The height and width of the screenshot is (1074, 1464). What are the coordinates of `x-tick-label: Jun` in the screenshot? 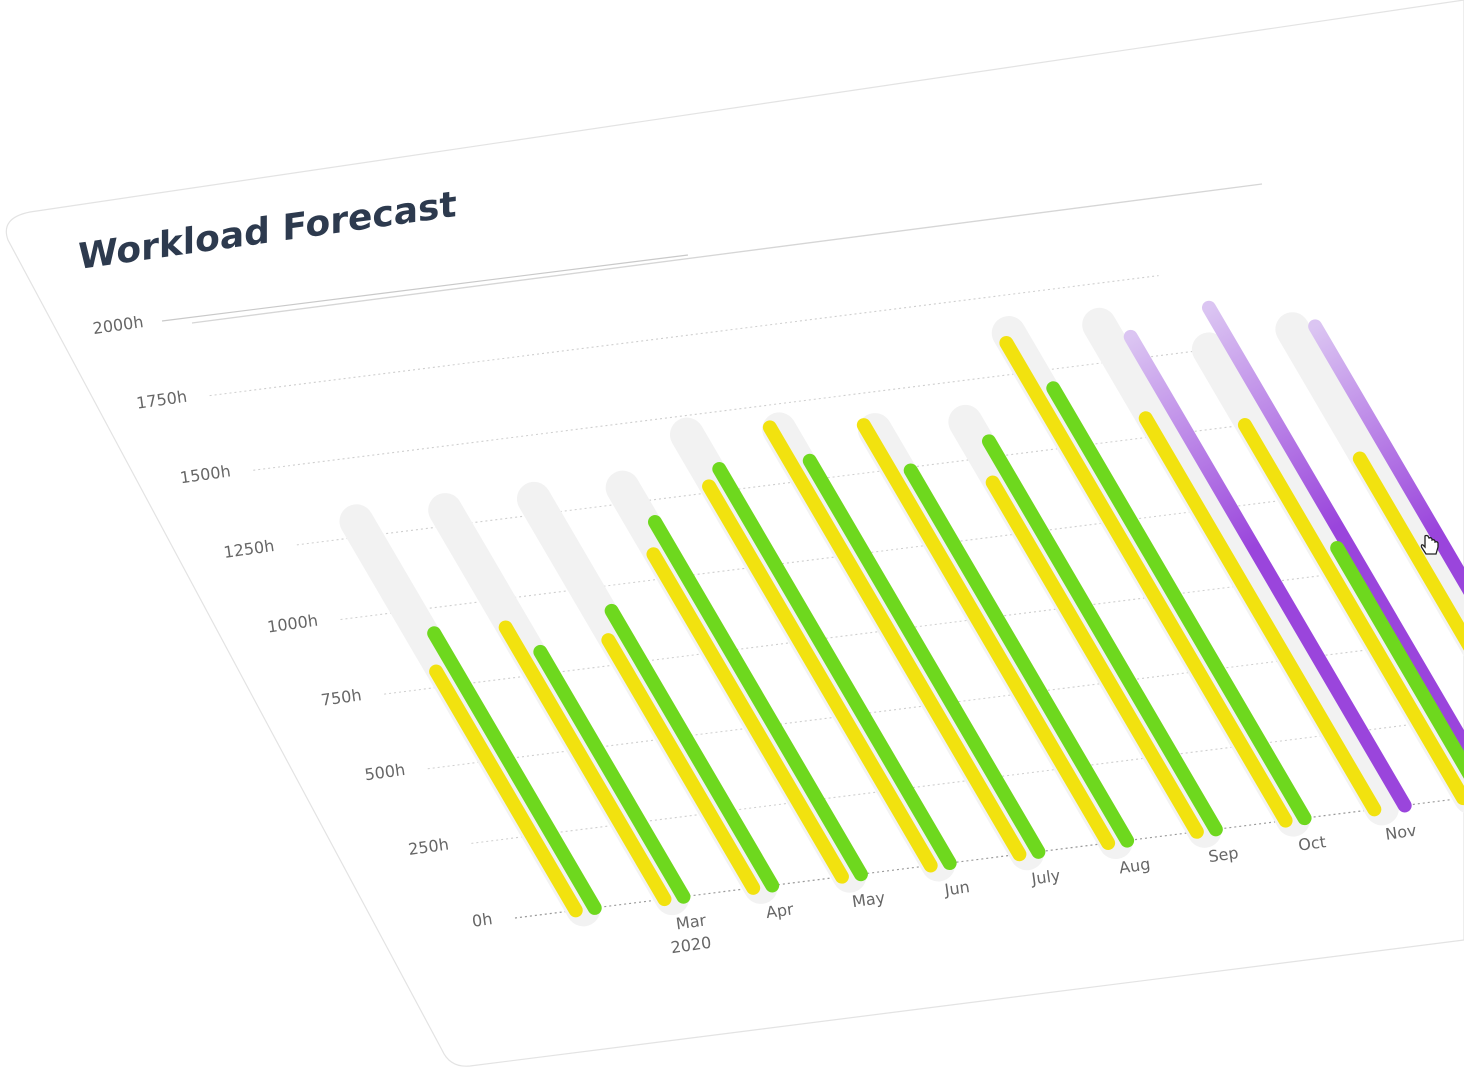 It's located at (956, 888).